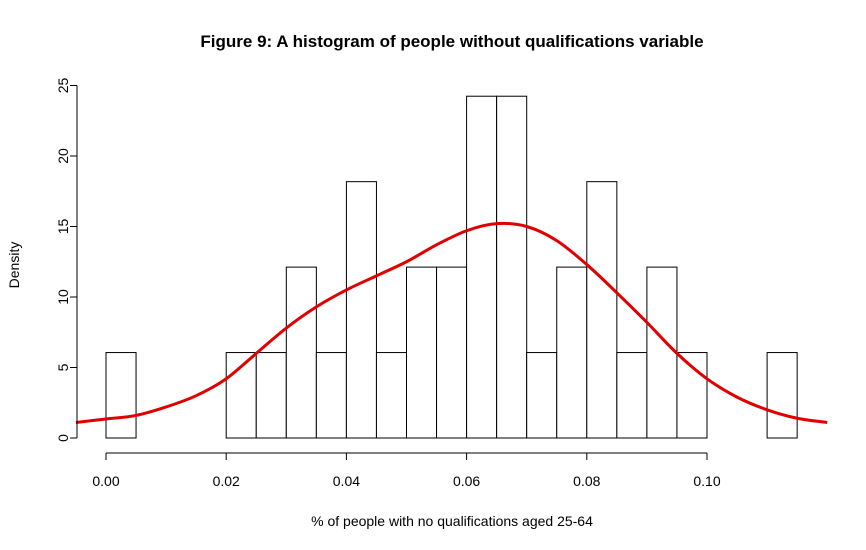 The width and height of the screenshot is (866, 550). Describe the element at coordinates (226, 481) in the screenshot. I see `x-tick-label: 0.02` at that location.